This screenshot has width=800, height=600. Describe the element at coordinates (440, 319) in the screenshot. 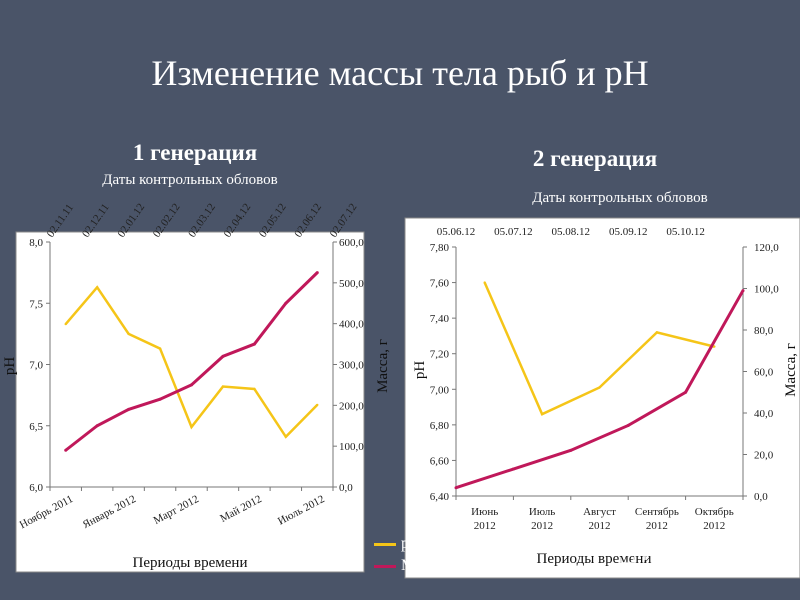

I see `chart2-left-tick-label: 7,40` at that location.